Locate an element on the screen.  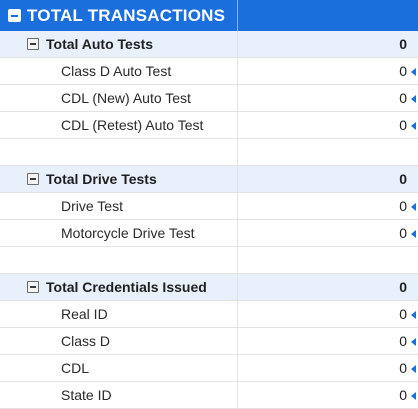
table-row: CDL (Retest) Auto Test 0 is located at coordinates (209, 125).